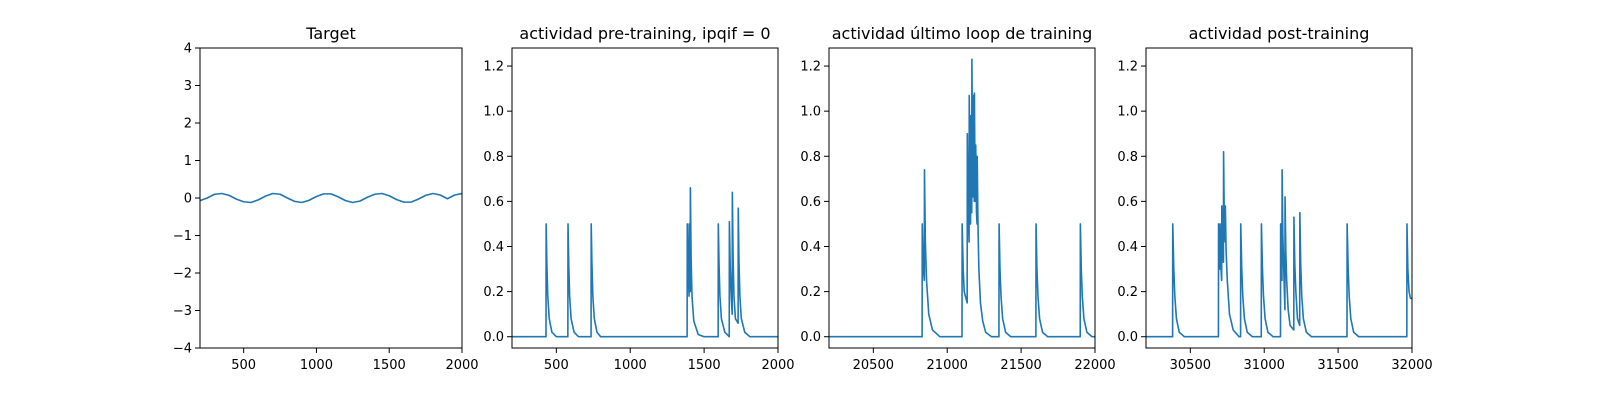  What do you see at coordinates (188, 86) in the screenshot?
I see `y-tick-label: 3` at bounding box center [188, 86].